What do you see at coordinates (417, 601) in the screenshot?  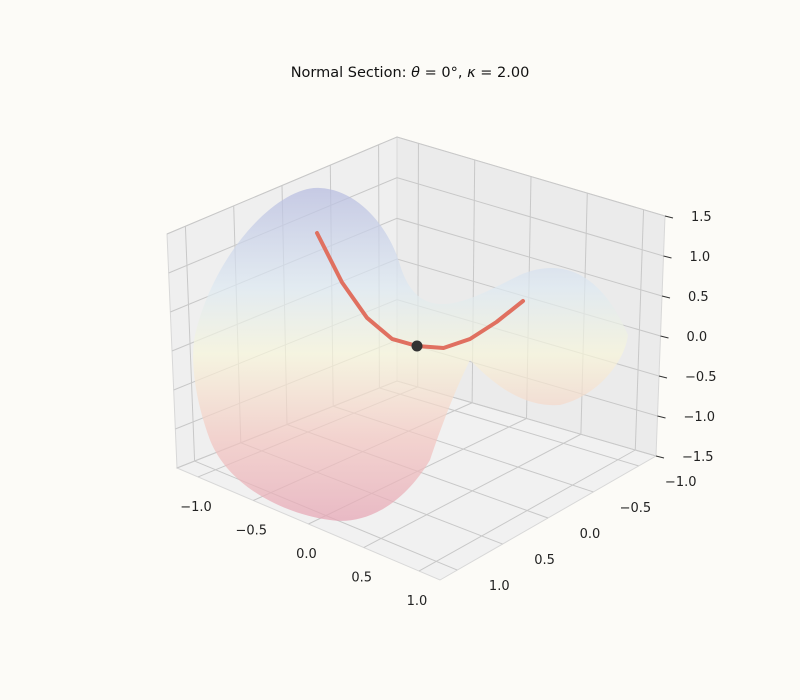 I see `x-tick-label: 1.0` at bounding box center [417, 601].